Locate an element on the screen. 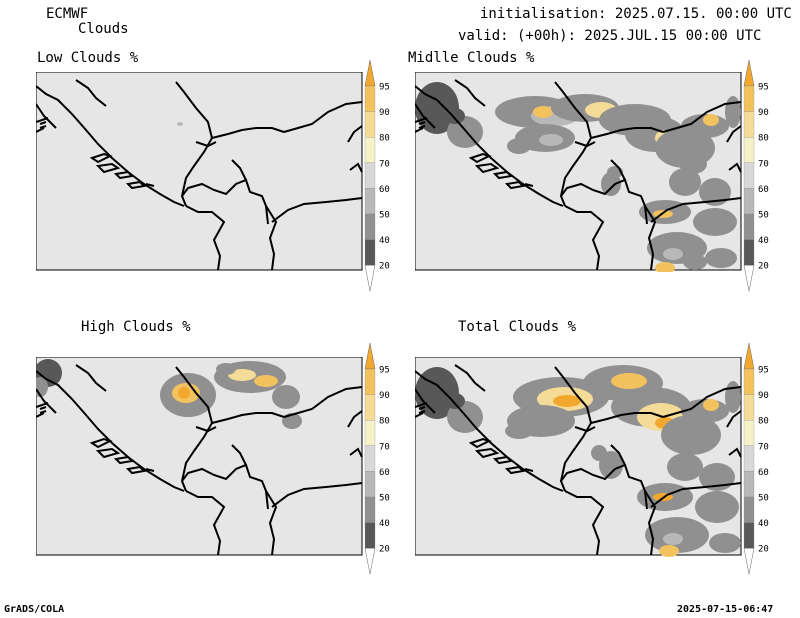 The width and height of the screenshot is (800, 618). header-model: ECMWF is located at coordinates (67, 14).